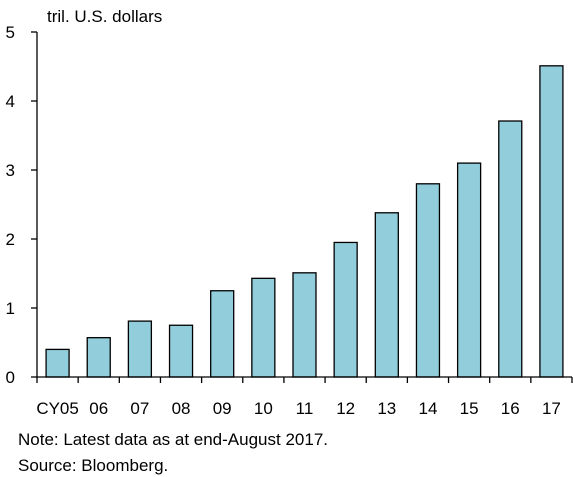 This screenshot has width=573, height=477. What do you see at coordinates (21, 205) in the screenshot?
I see `y-axis-ticks: 0 1 2 3 4 5` at bounding box center [21, 205].